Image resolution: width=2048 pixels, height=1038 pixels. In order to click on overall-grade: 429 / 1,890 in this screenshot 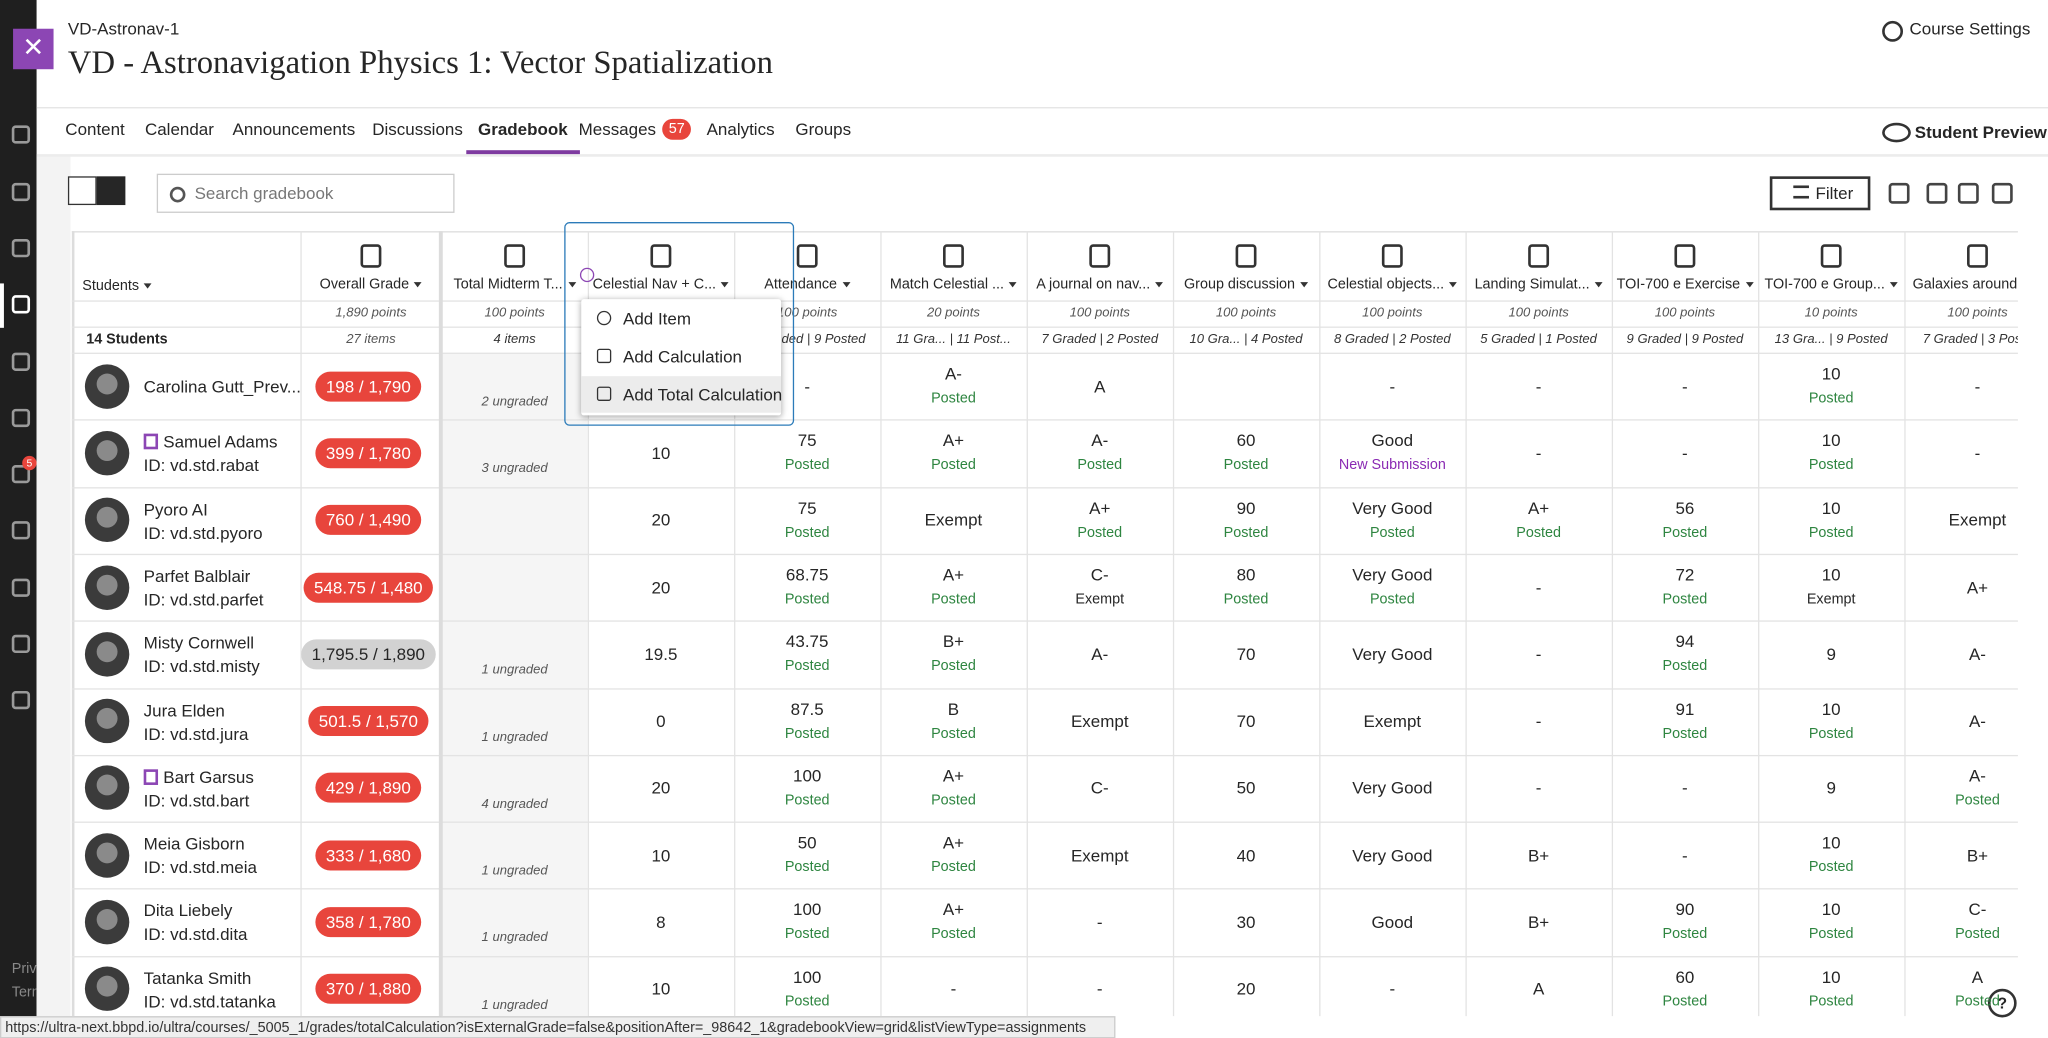, I will do `click(368, 788)`.